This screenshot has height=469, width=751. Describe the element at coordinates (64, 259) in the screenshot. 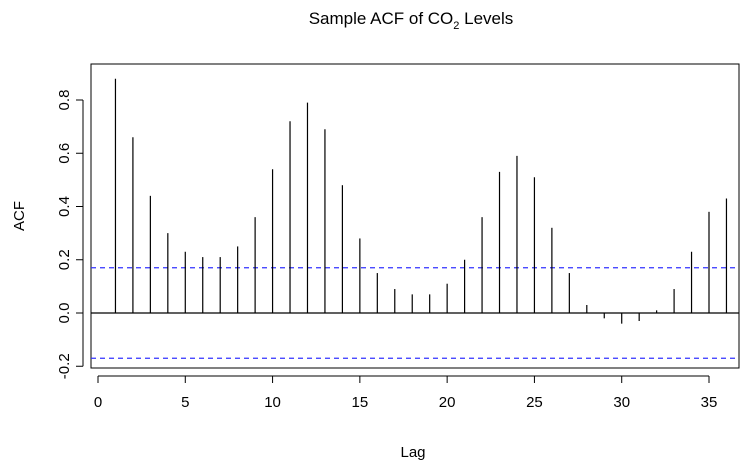

I see `y-tick-label: 0.2` at that location.